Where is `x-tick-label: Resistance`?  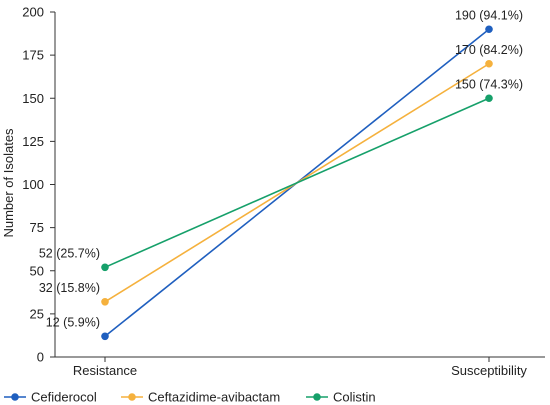 x-tick-label: Resistance is located at coordinates (105, 370).